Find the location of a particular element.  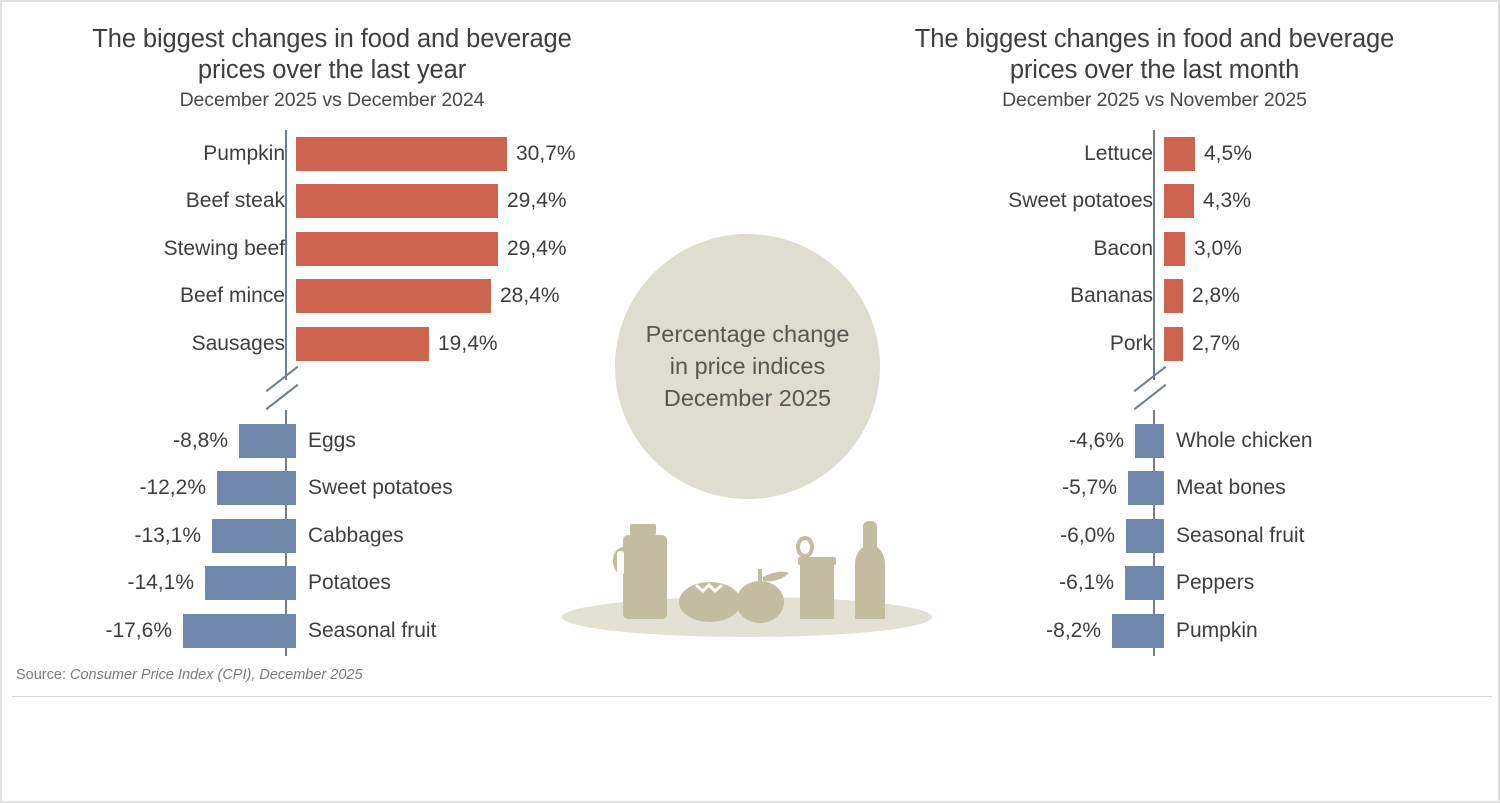

left-chart-title-line2: prices over the last year is located at coordinates (332, 70).